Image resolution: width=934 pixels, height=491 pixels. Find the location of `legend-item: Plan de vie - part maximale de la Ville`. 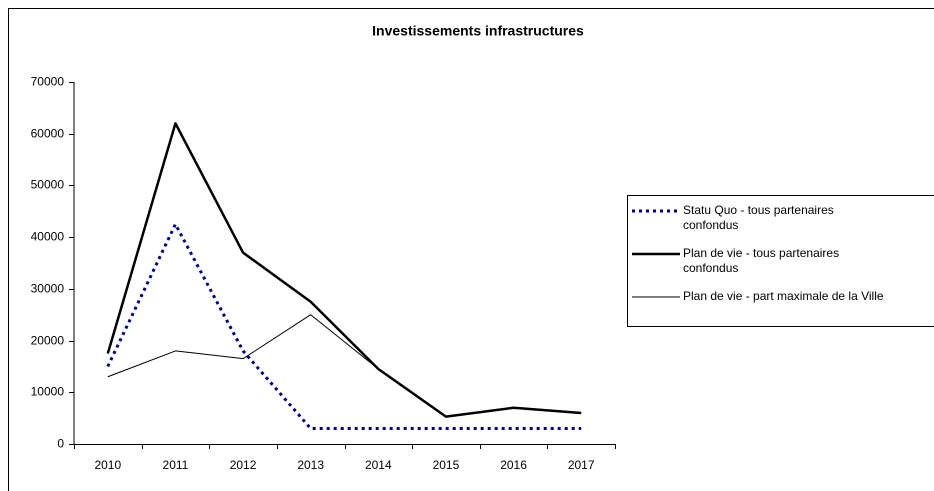

legend-item: Plan de vie - part maximale de la Ville is located at coordinates (783, 296).